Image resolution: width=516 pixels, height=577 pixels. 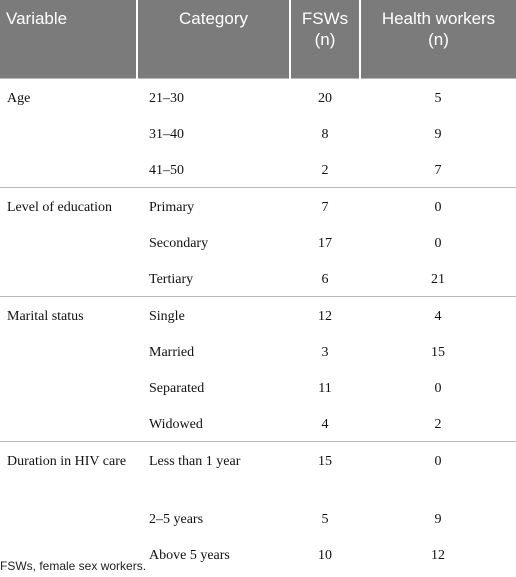 I want to click on variable-cell: Level of education, so click(x=68, y=242).